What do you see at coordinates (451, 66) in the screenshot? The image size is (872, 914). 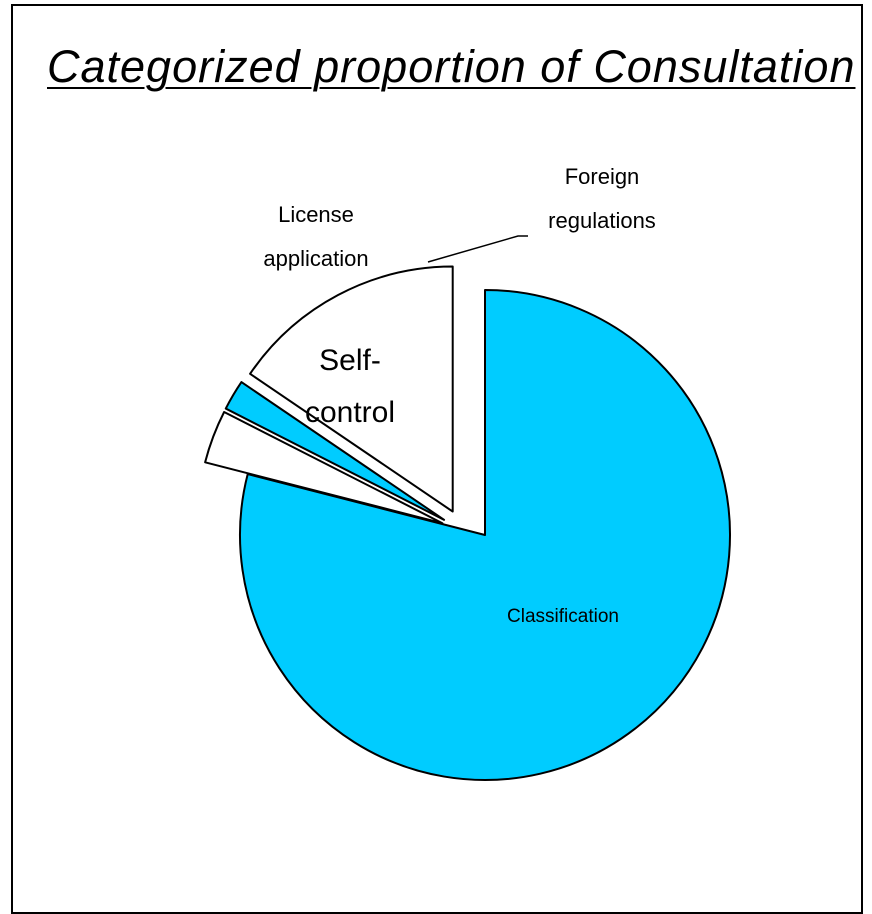 I see `chart-title: Categorized proportion of Consultation` at bounding box center [451, 66].